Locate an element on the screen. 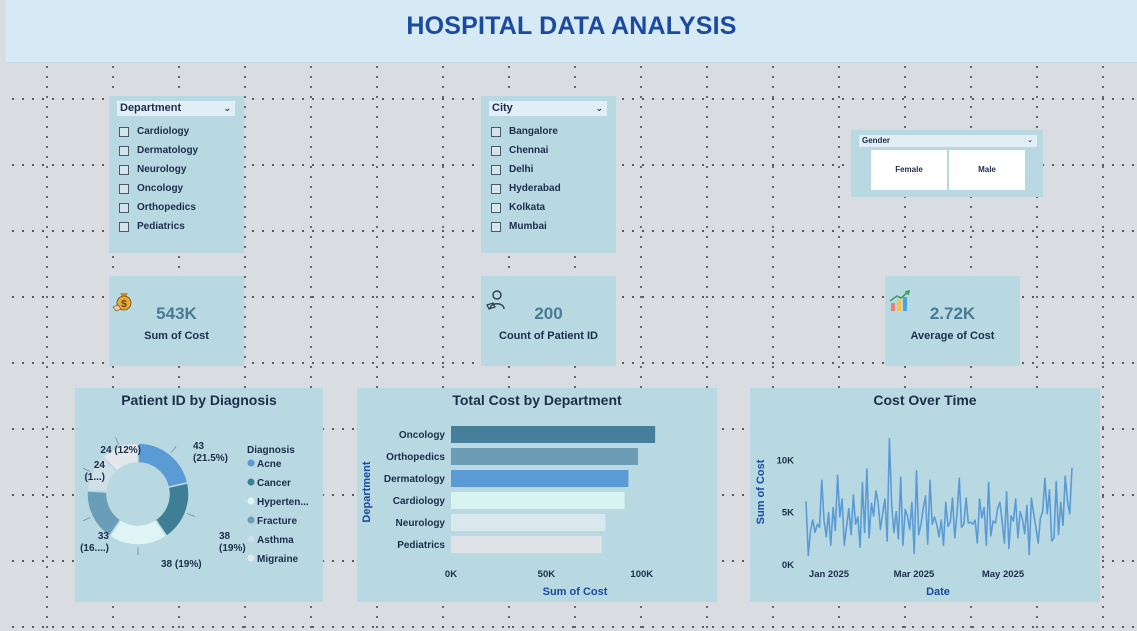  city-item: Chennai is located at coordinates (526, 150).